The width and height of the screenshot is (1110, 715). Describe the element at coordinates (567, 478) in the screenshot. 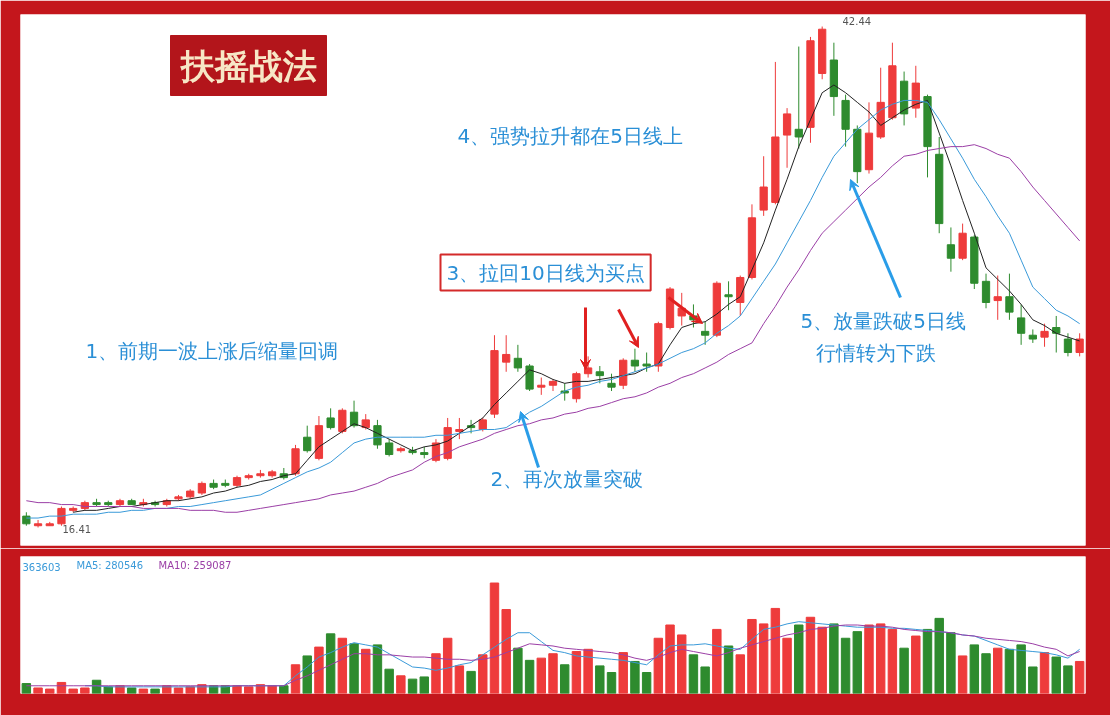

I see `annotation: 2、再次放量突破` at that location.